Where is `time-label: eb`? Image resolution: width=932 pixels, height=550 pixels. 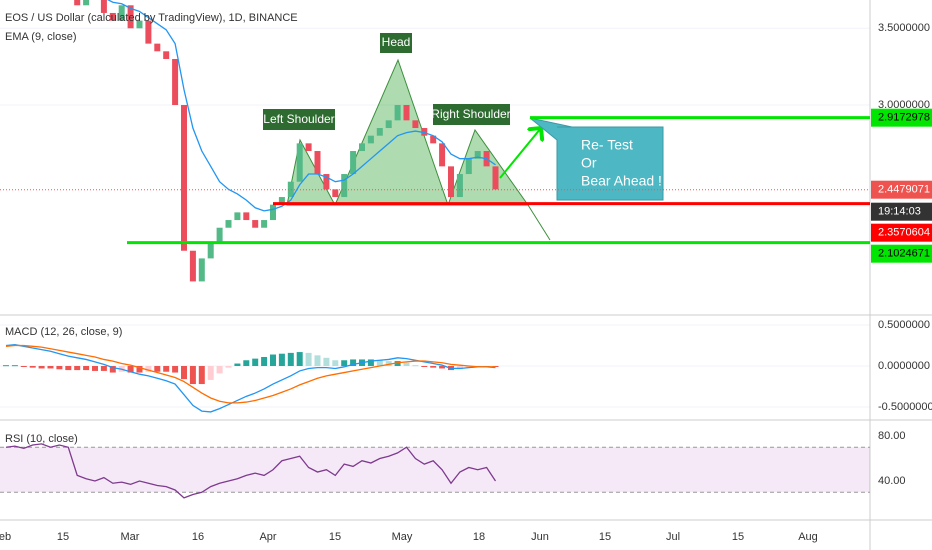
time-label: eb is located at coordinates (5, 537).